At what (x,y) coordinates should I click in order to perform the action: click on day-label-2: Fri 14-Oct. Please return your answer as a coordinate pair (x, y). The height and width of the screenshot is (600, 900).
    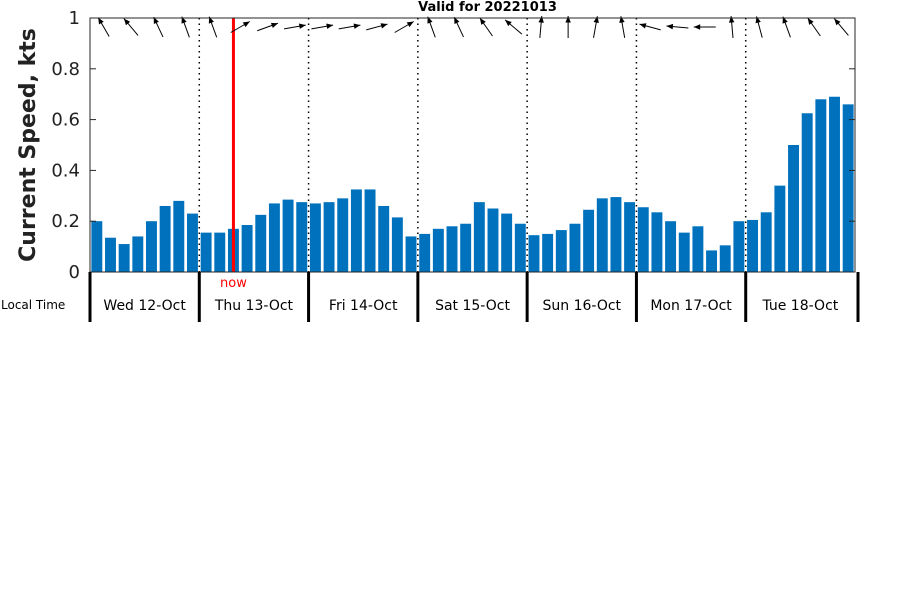
    Looking at the image, I should click on (363, 306).